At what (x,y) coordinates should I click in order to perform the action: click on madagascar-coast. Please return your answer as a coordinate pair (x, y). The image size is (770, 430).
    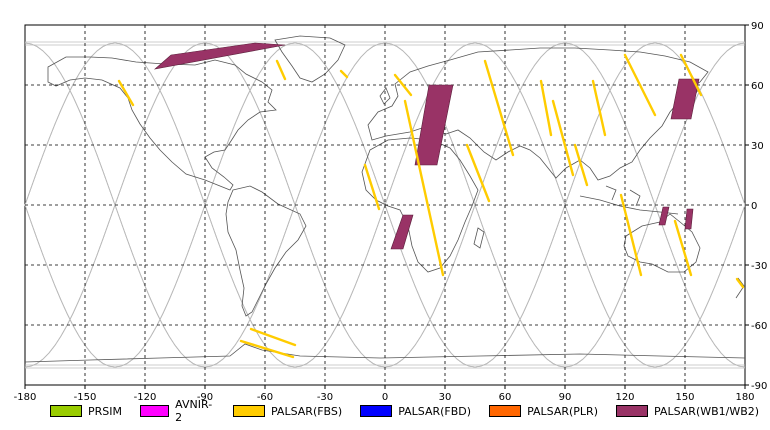
    Looking at the image, I should click on (479, 238).